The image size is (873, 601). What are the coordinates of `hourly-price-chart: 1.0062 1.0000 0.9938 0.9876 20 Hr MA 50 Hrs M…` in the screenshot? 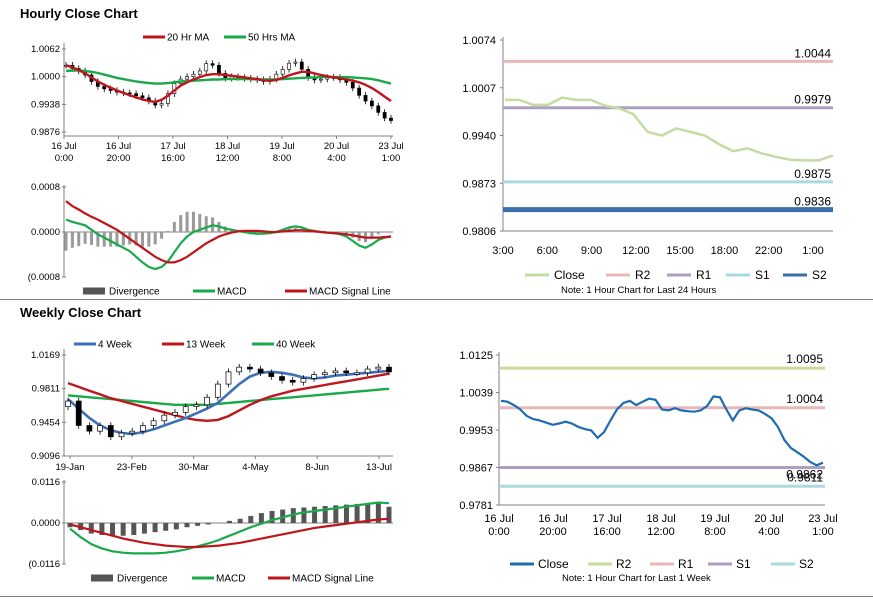 It's located at (217, 99).